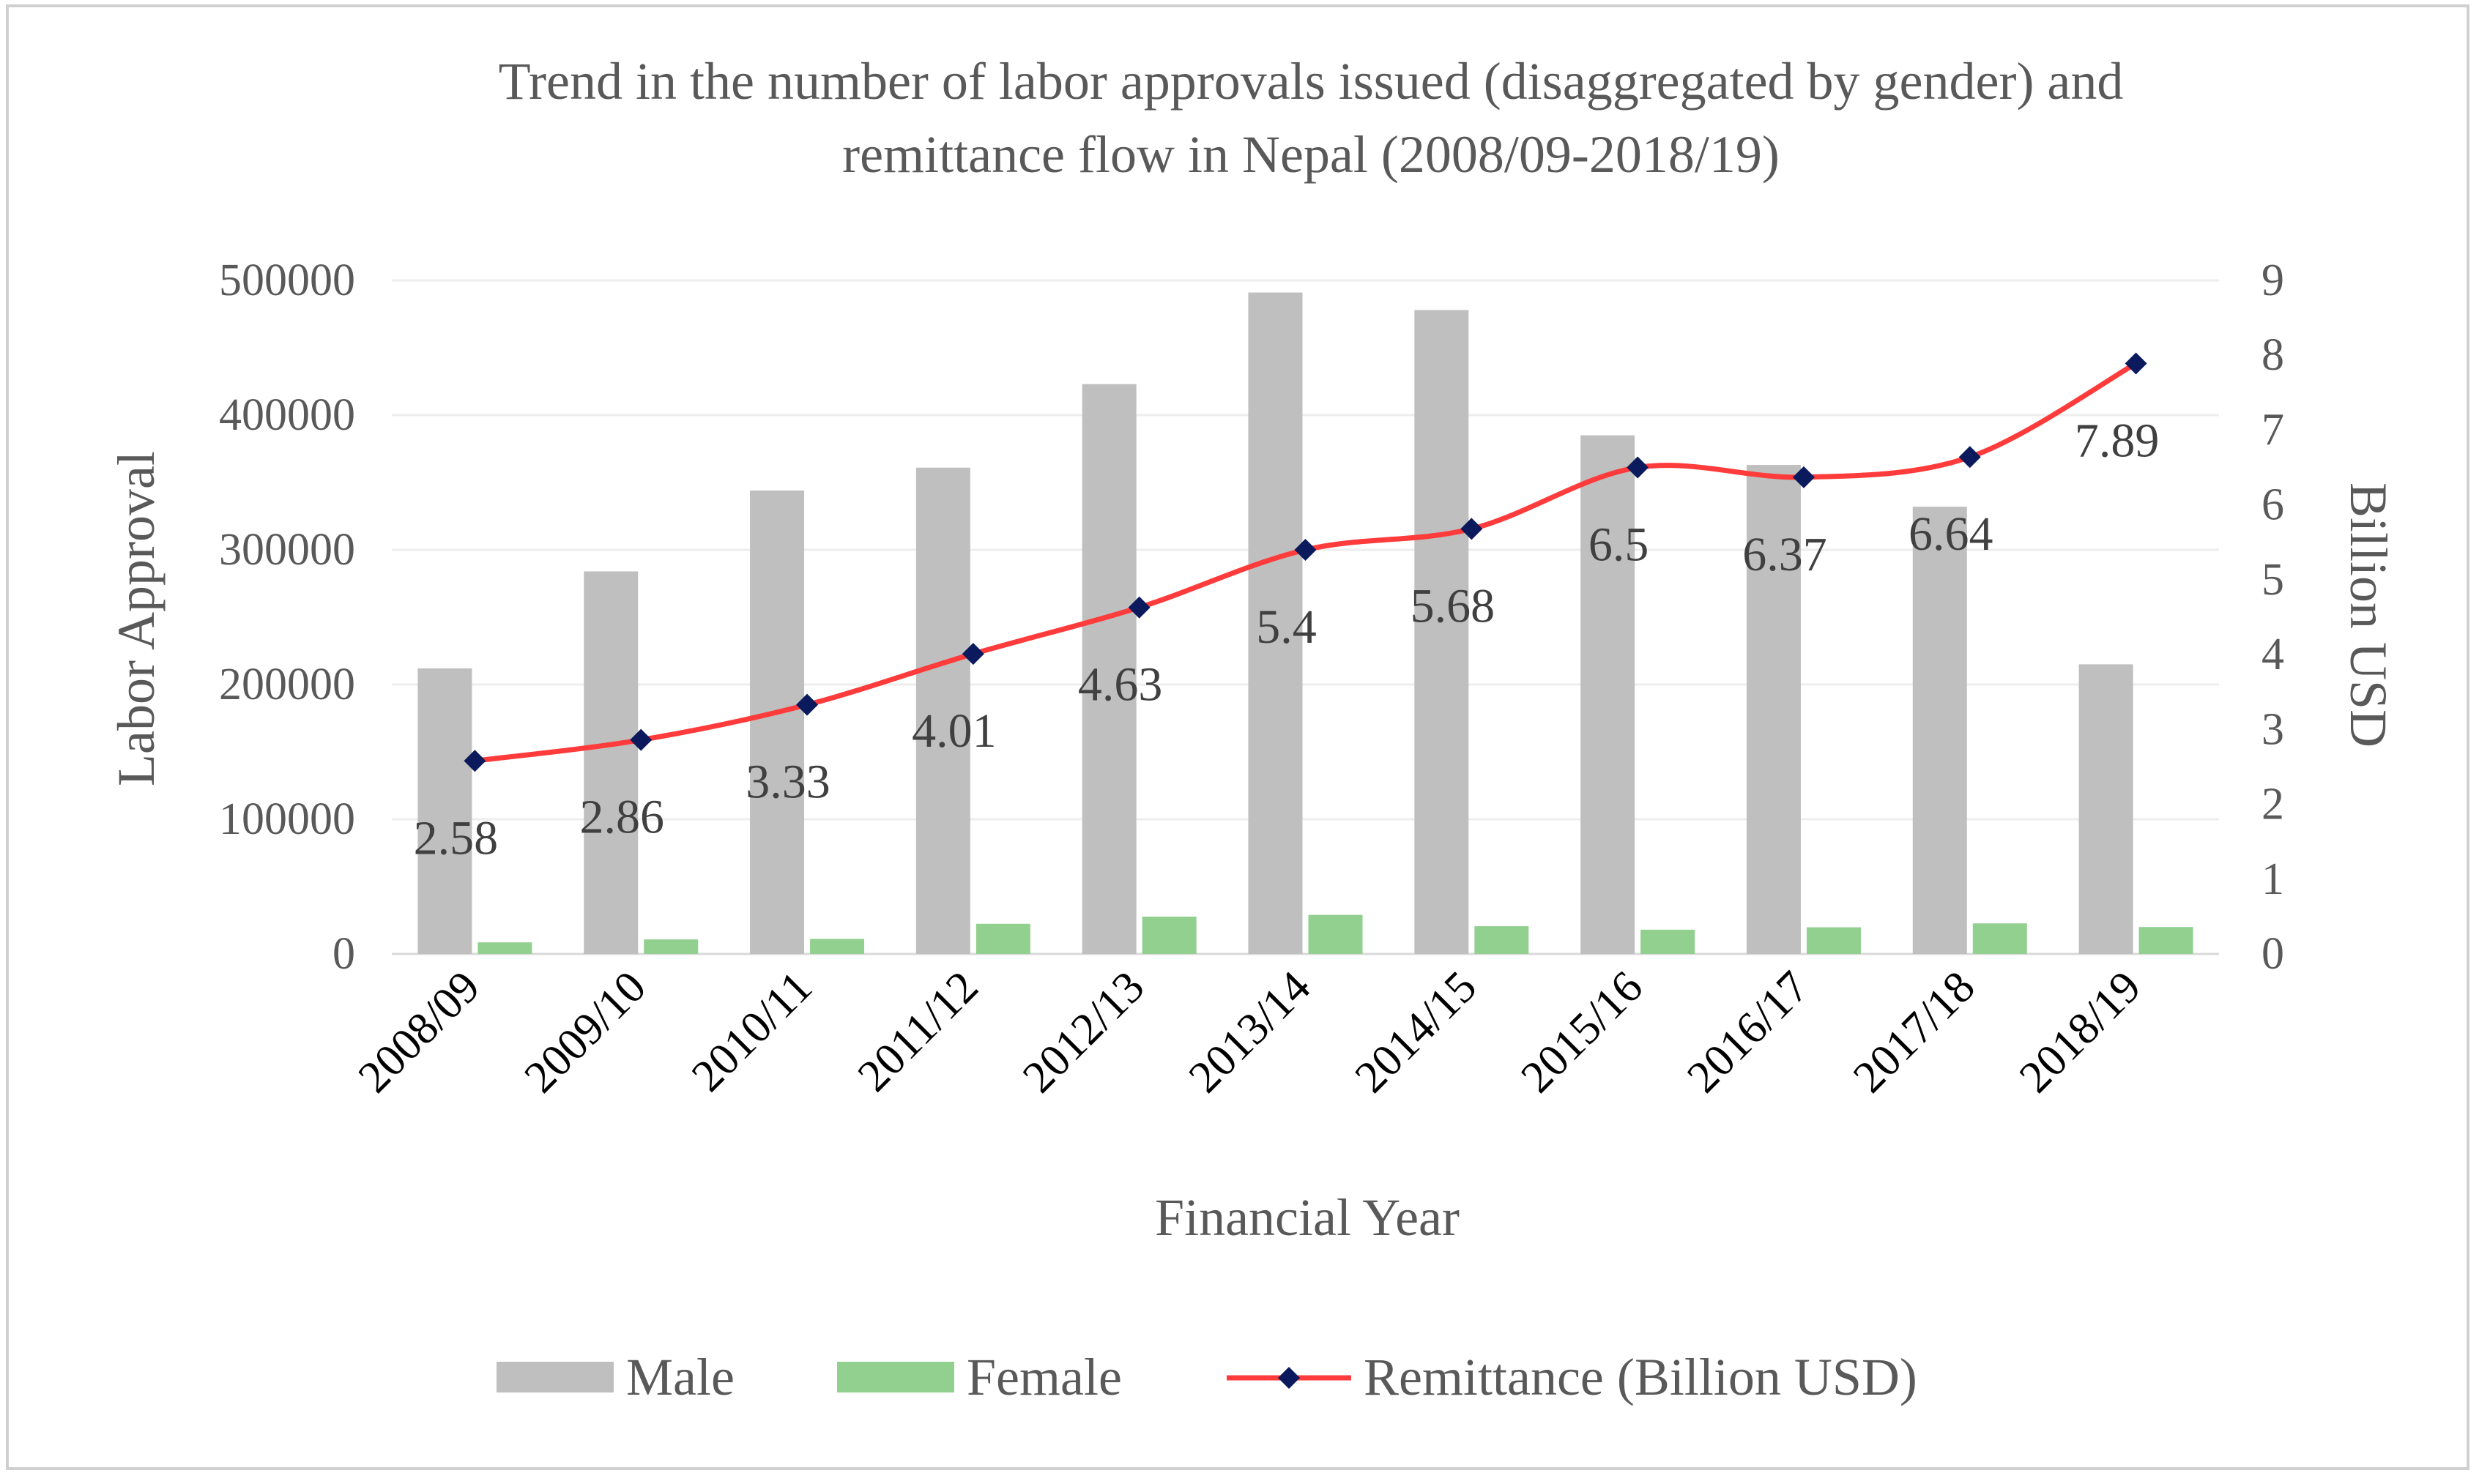 The image size is (2479, 1484). I want to click on y2-tick-label: 8, so click(2272, 355).